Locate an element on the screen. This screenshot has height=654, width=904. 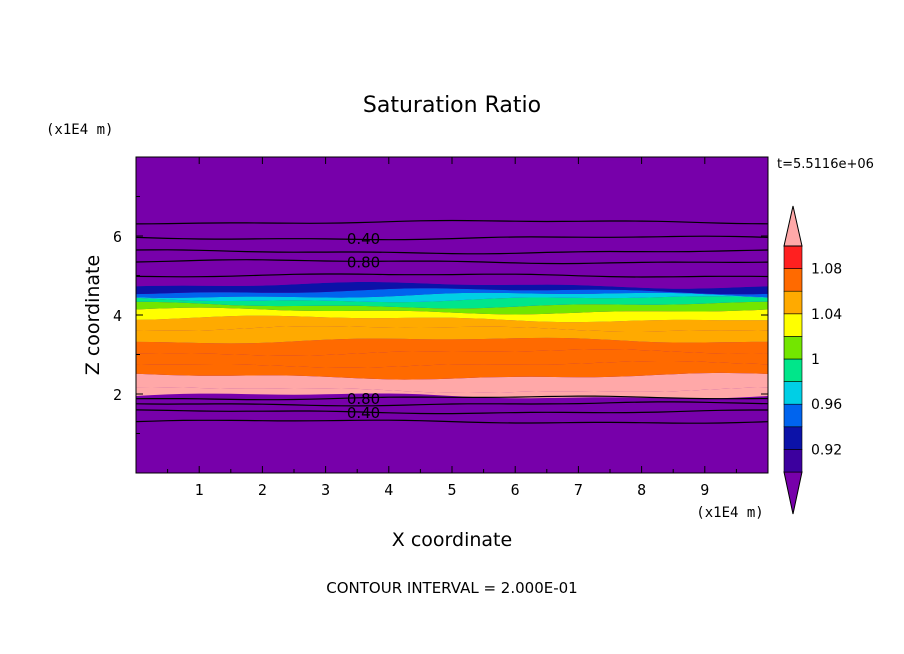
time-label: t=5.5116e+06 is located at coordinates (825, 164).